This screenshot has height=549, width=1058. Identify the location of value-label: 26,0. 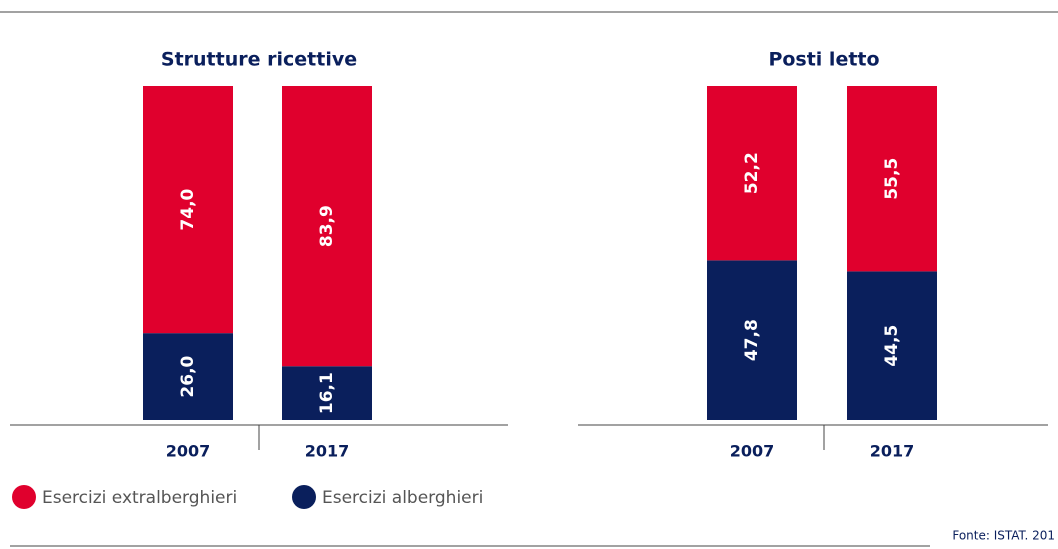
(188, 376).